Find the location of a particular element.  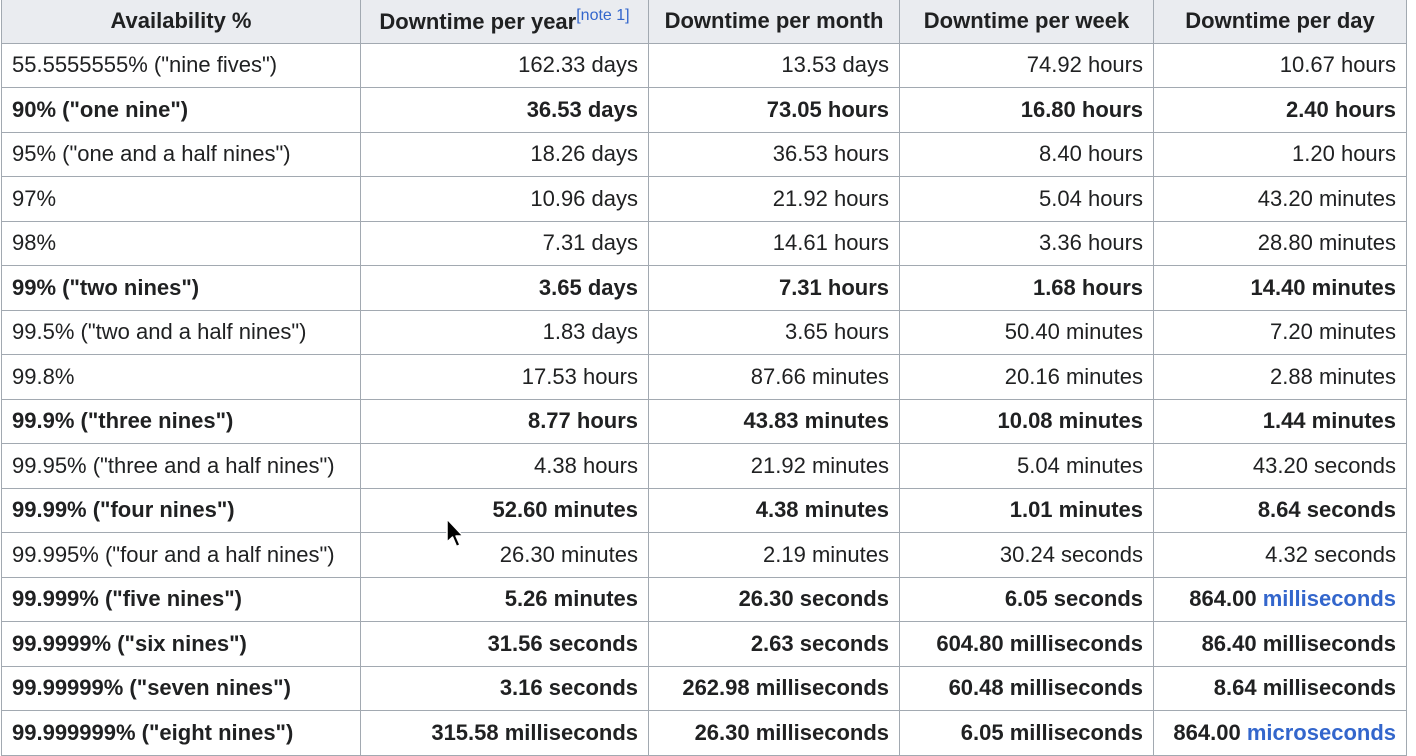

header-downtime-month: Downtime per month is located at coordinates (774, 22).